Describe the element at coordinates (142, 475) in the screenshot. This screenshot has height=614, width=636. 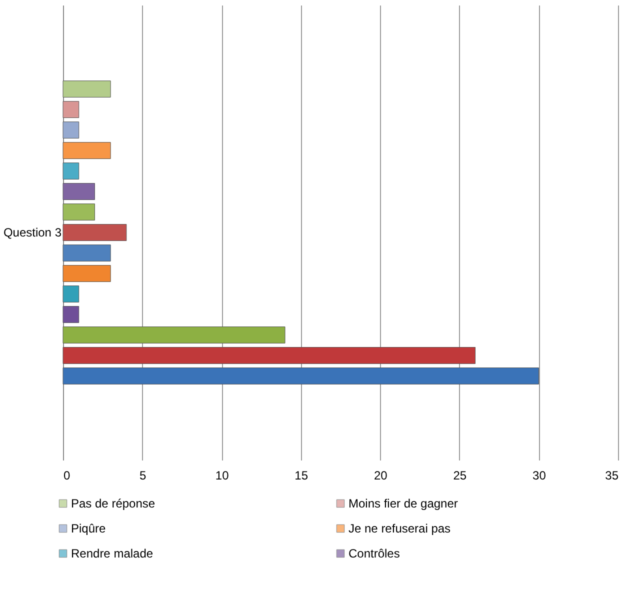
I see `x-tick-label: 5` at that location.